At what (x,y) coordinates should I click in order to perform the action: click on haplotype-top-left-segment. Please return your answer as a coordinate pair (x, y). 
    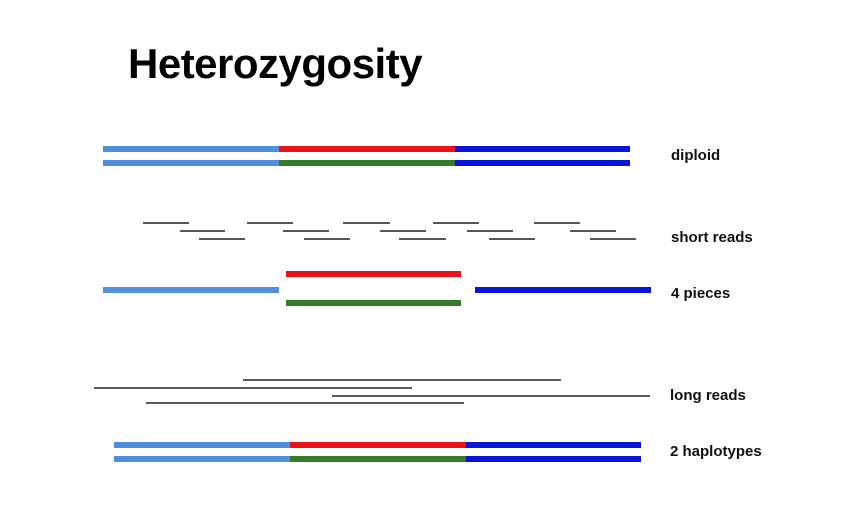
    Looking at the image, I should click on (202, 445).